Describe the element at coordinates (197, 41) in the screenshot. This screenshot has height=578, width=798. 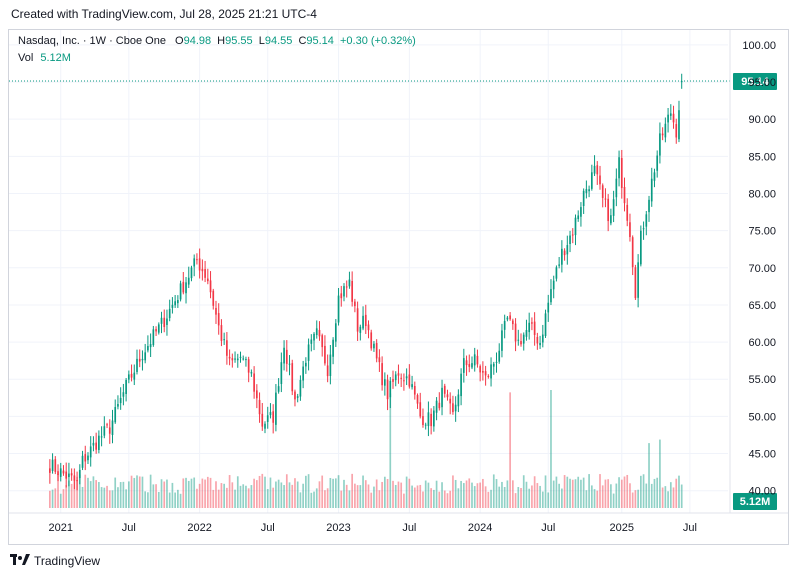
I see `open-value: 94.98` at that location.